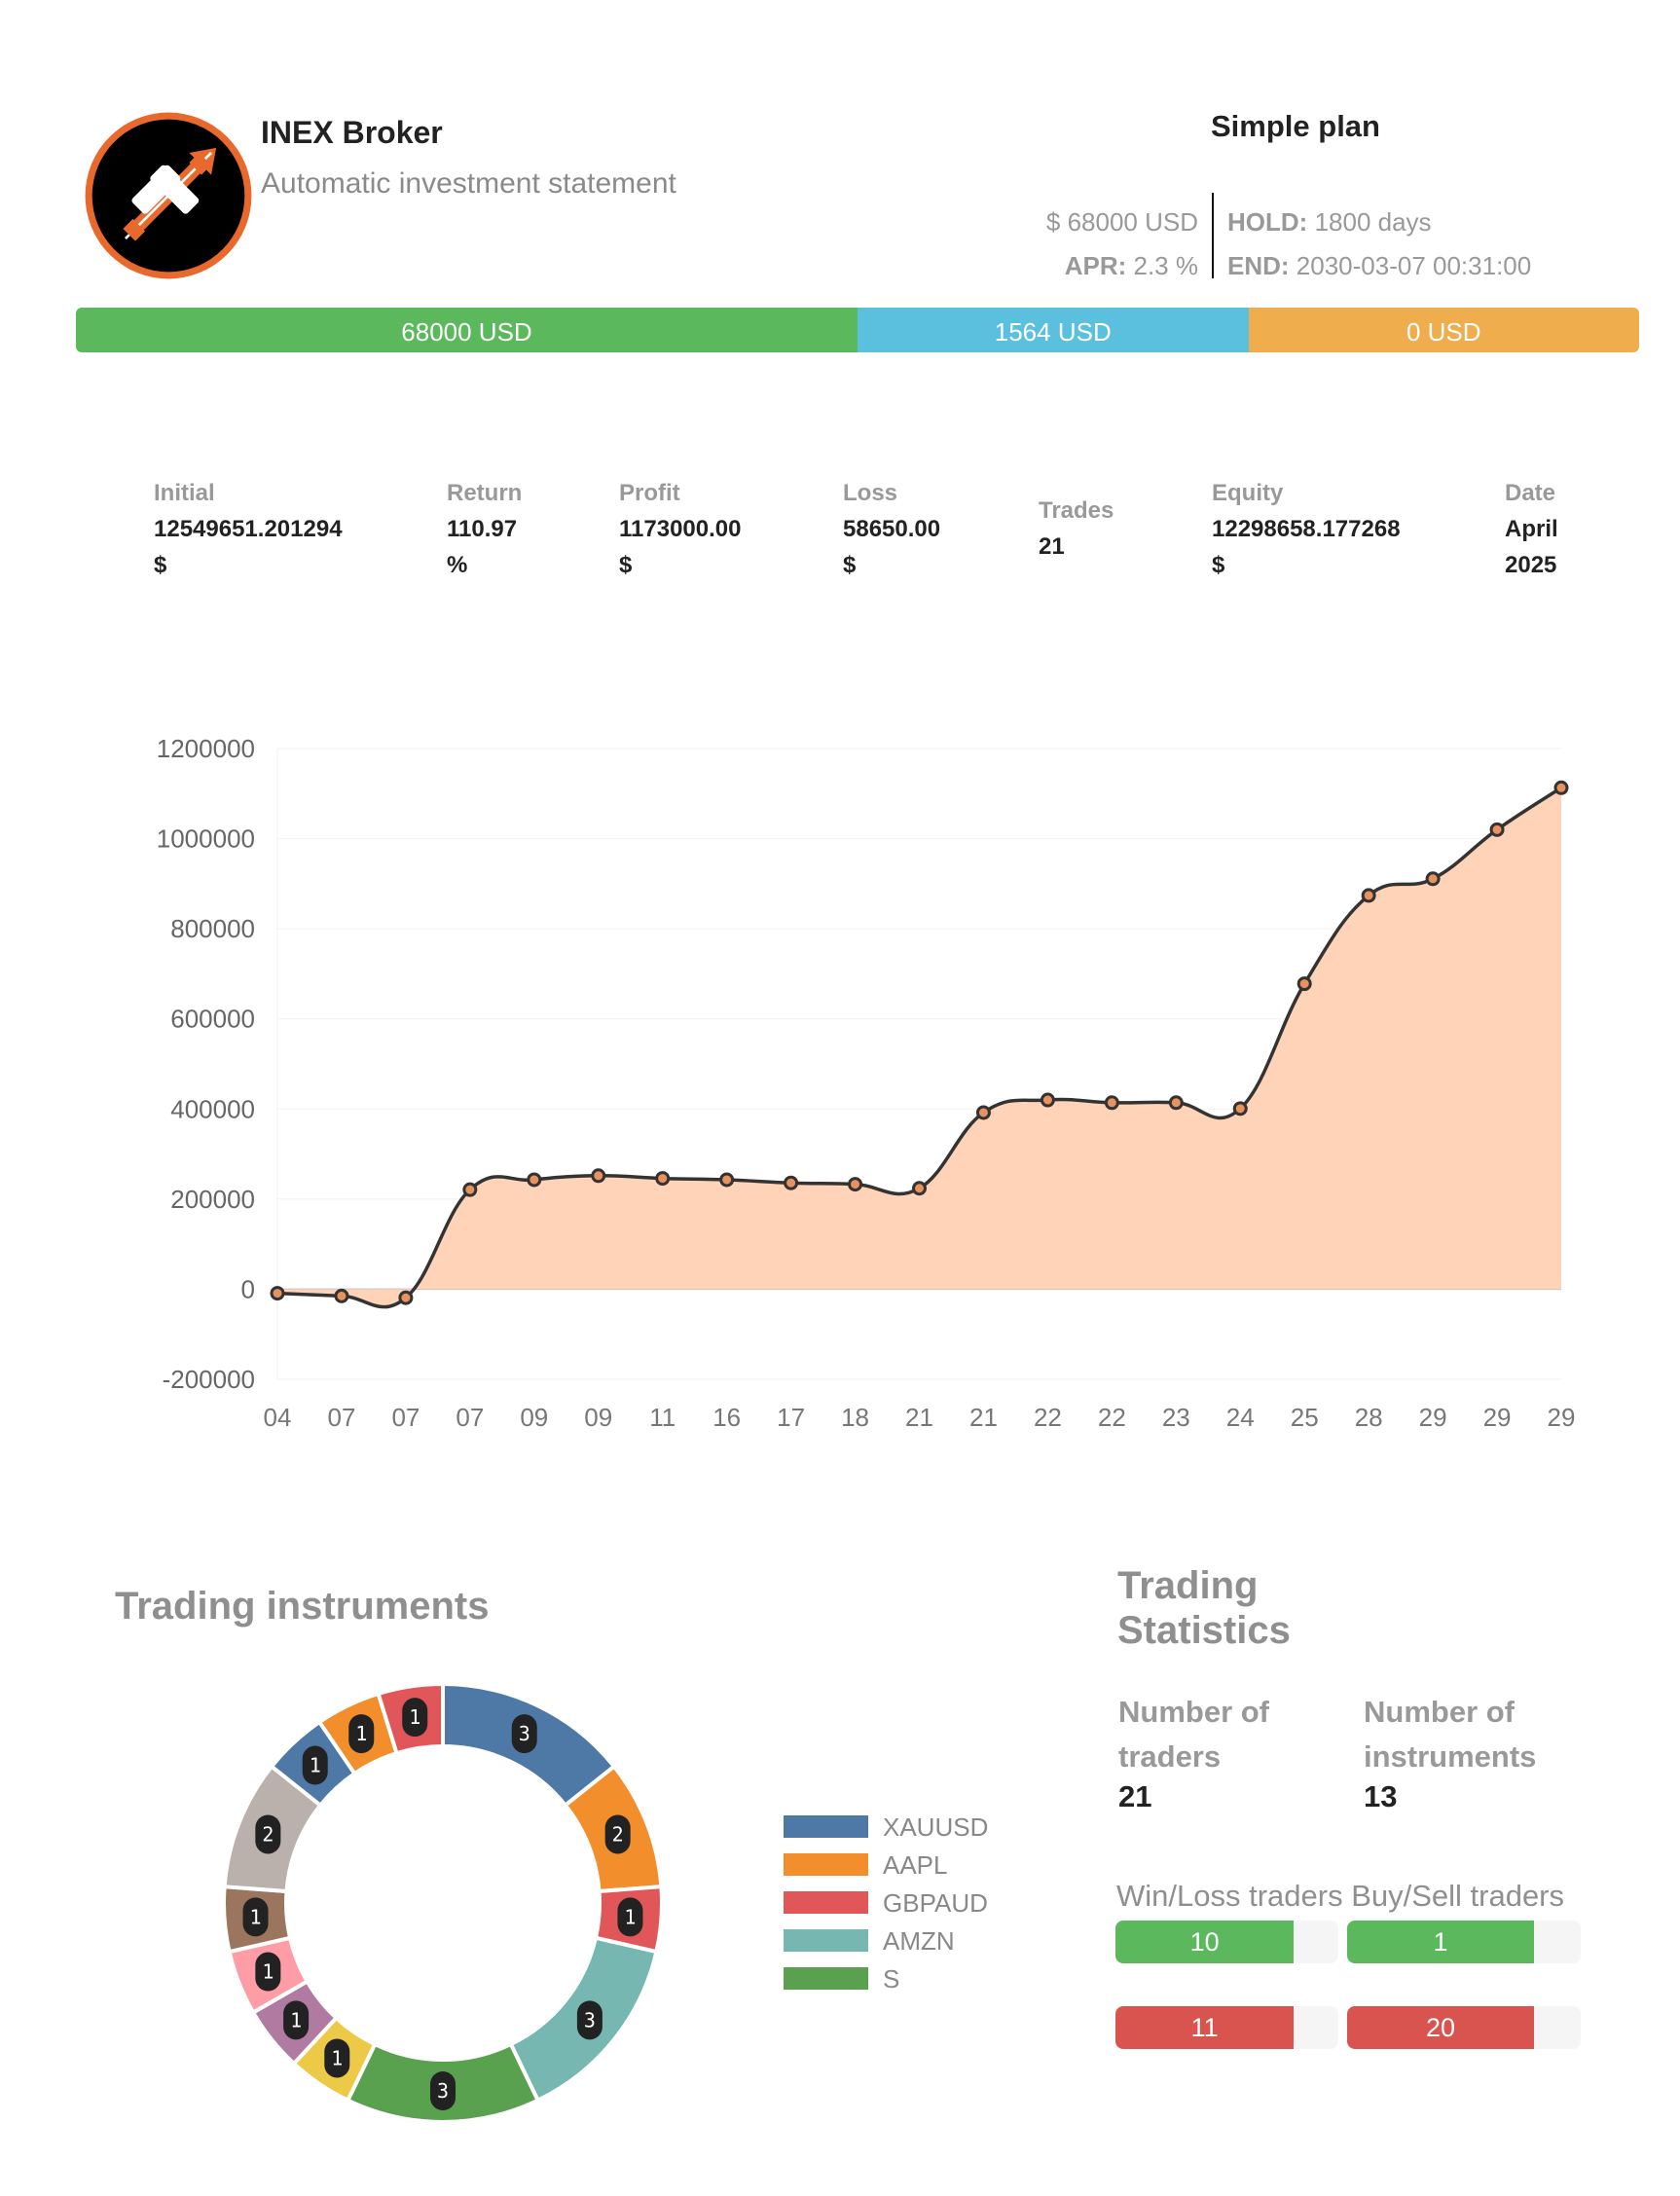 Image resolution: width=1680 pixels, height=2196 pixels. I want to click on stat-unit: 2025, so click(1531, 565).